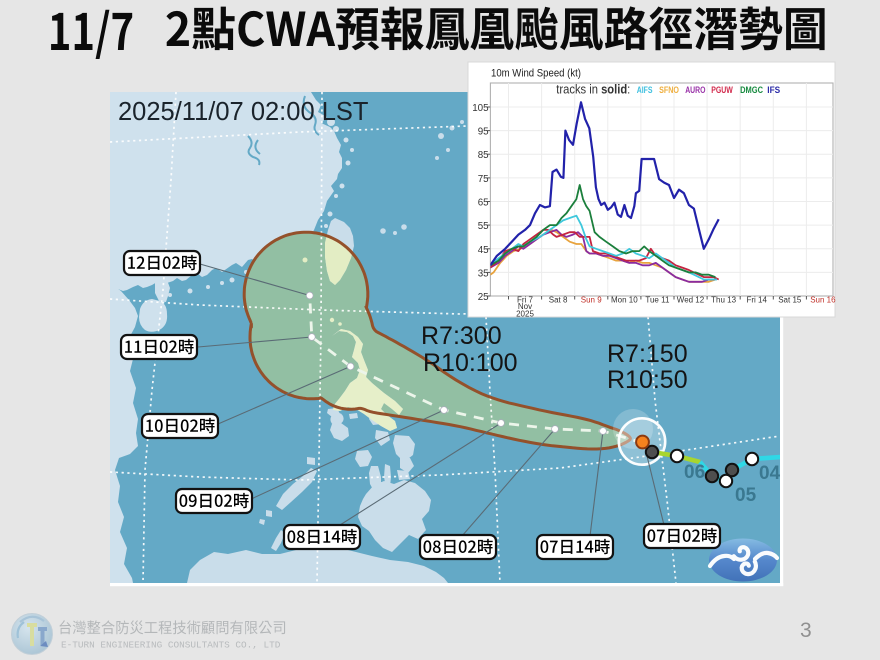  I want to click on svg-text: Thu 13, so click(723, 300).